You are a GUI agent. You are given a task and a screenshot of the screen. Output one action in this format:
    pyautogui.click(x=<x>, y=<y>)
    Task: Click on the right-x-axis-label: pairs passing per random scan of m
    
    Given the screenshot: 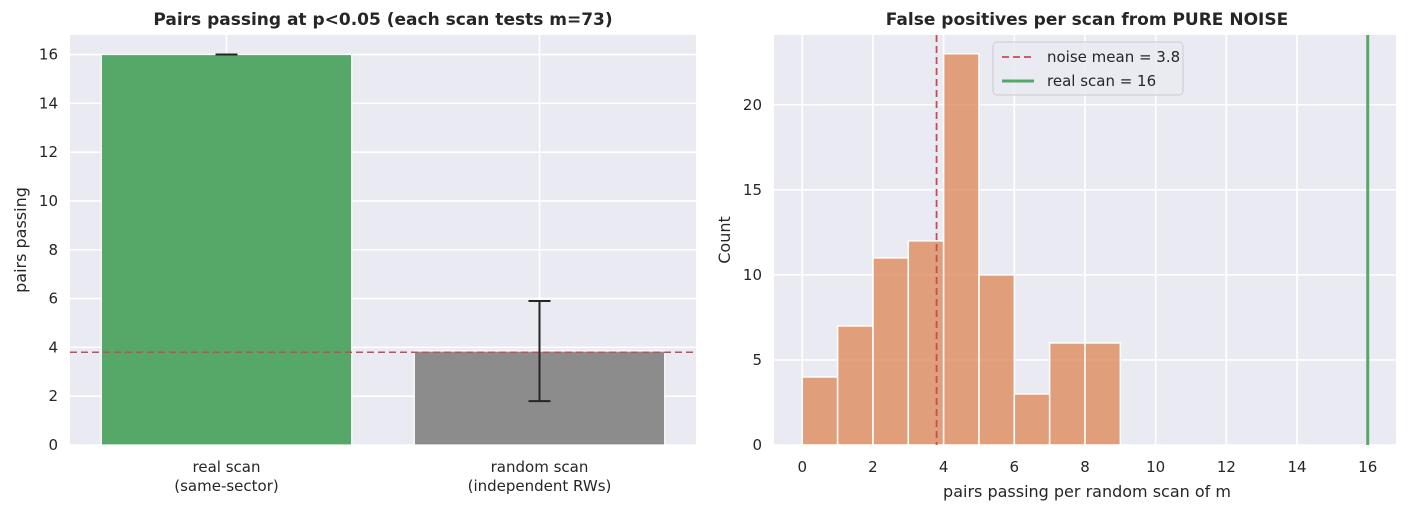 What is the action you would take?
    pyautogui.click(x=1087, y=491)
    